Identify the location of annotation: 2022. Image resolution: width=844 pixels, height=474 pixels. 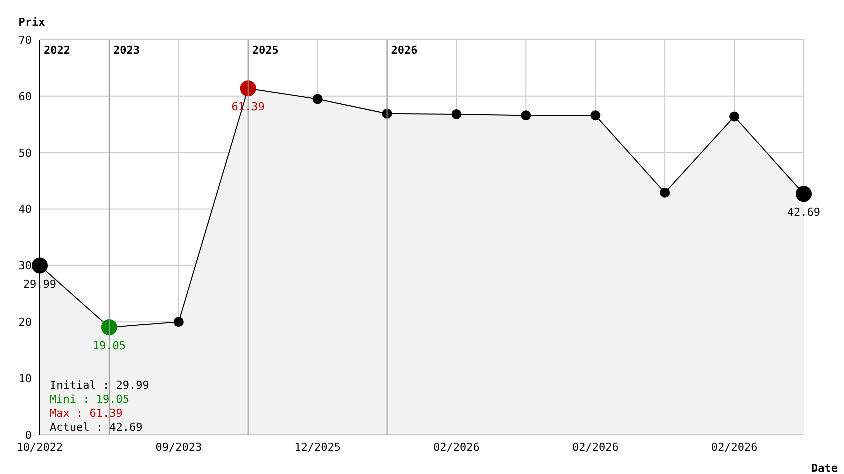
(57, 50).